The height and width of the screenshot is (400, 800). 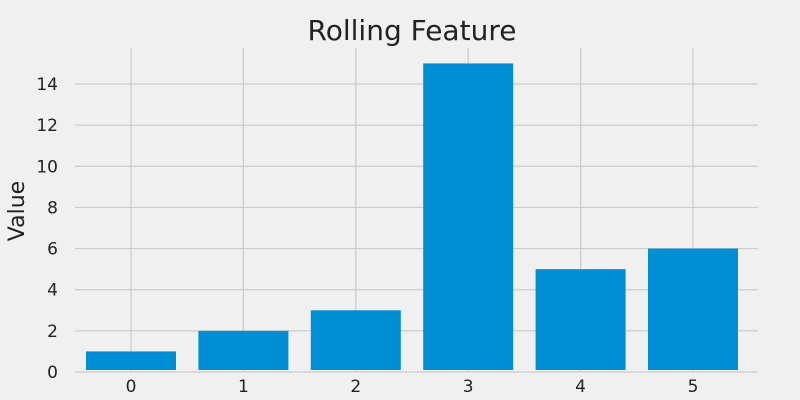 What do you see at coordinates (52, 250) in the screenshot?
I see `y-tick-label: 6` at bounding box center [52, 250].